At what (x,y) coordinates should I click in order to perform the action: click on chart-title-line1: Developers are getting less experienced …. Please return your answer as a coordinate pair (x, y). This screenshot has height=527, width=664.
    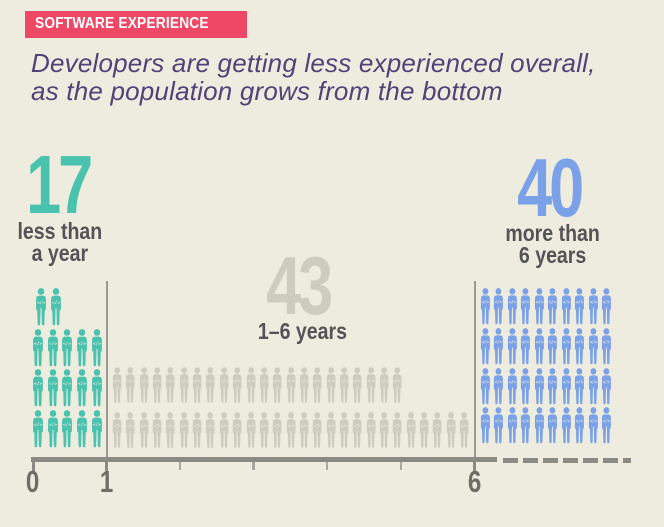
    Looking at the image, I should click on (313, 63).